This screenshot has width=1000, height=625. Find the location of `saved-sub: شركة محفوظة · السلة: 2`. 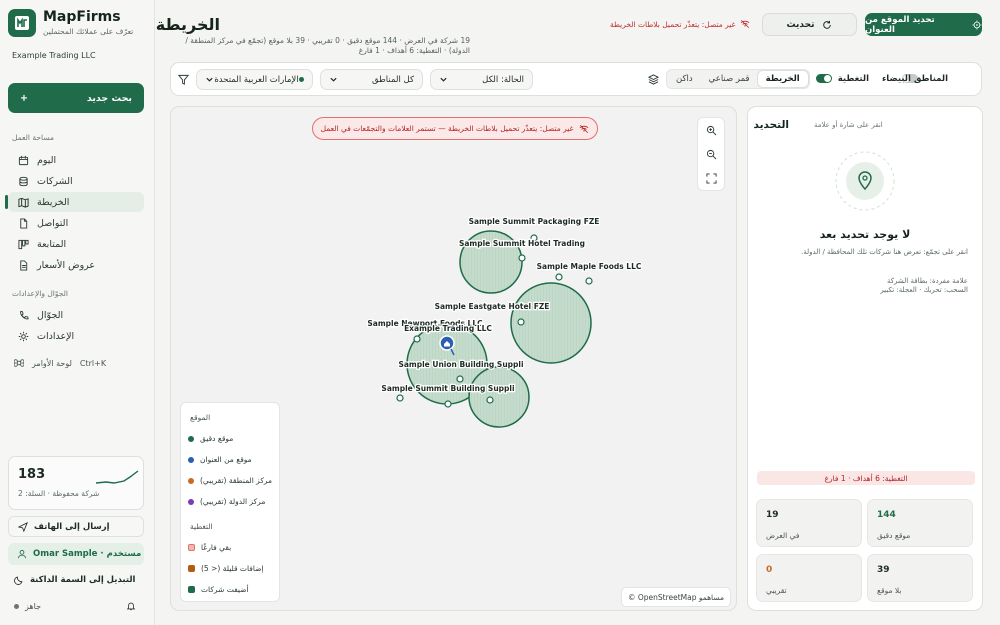

saved-sub: شركة محفوظة · السلة: 2 is located at coordinates (59, 493).